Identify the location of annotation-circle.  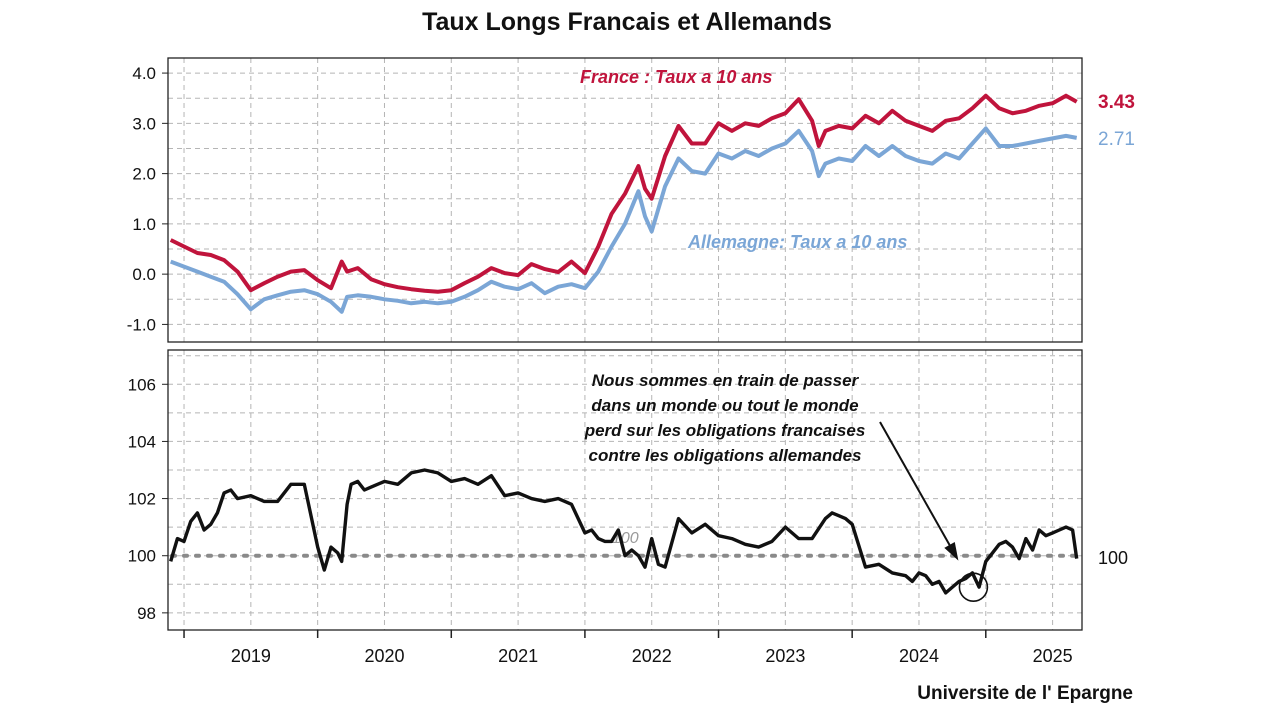
(973, 587).